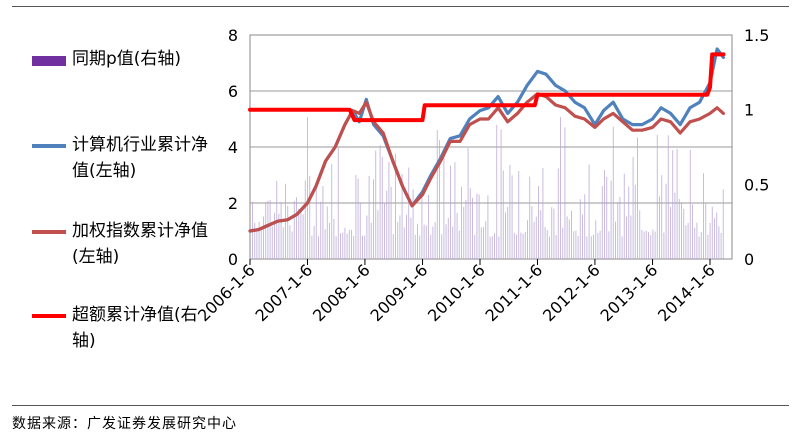 The width and height of the screenshot is (801, 442). I want to click on y-right-tick-label: 0, so click(749, 259).